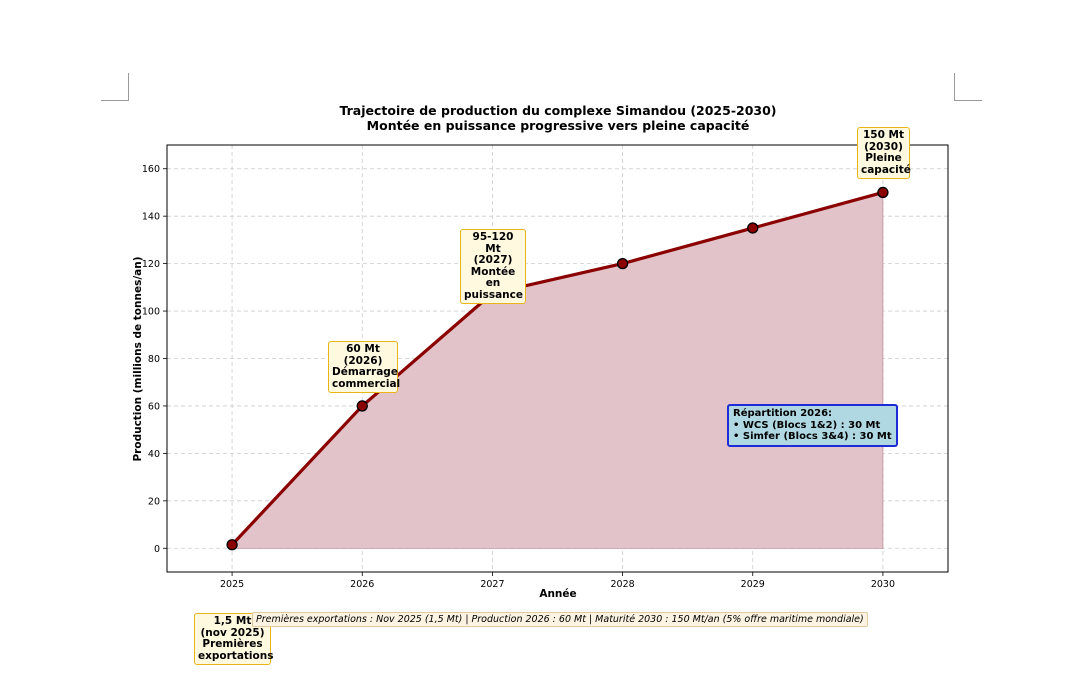 Image resolution: width=1080 pixels, height=676 pixels. Describe the element at coordinates (492, 584) in the screenshot. I see `x-tick-label: 2027` at that location.